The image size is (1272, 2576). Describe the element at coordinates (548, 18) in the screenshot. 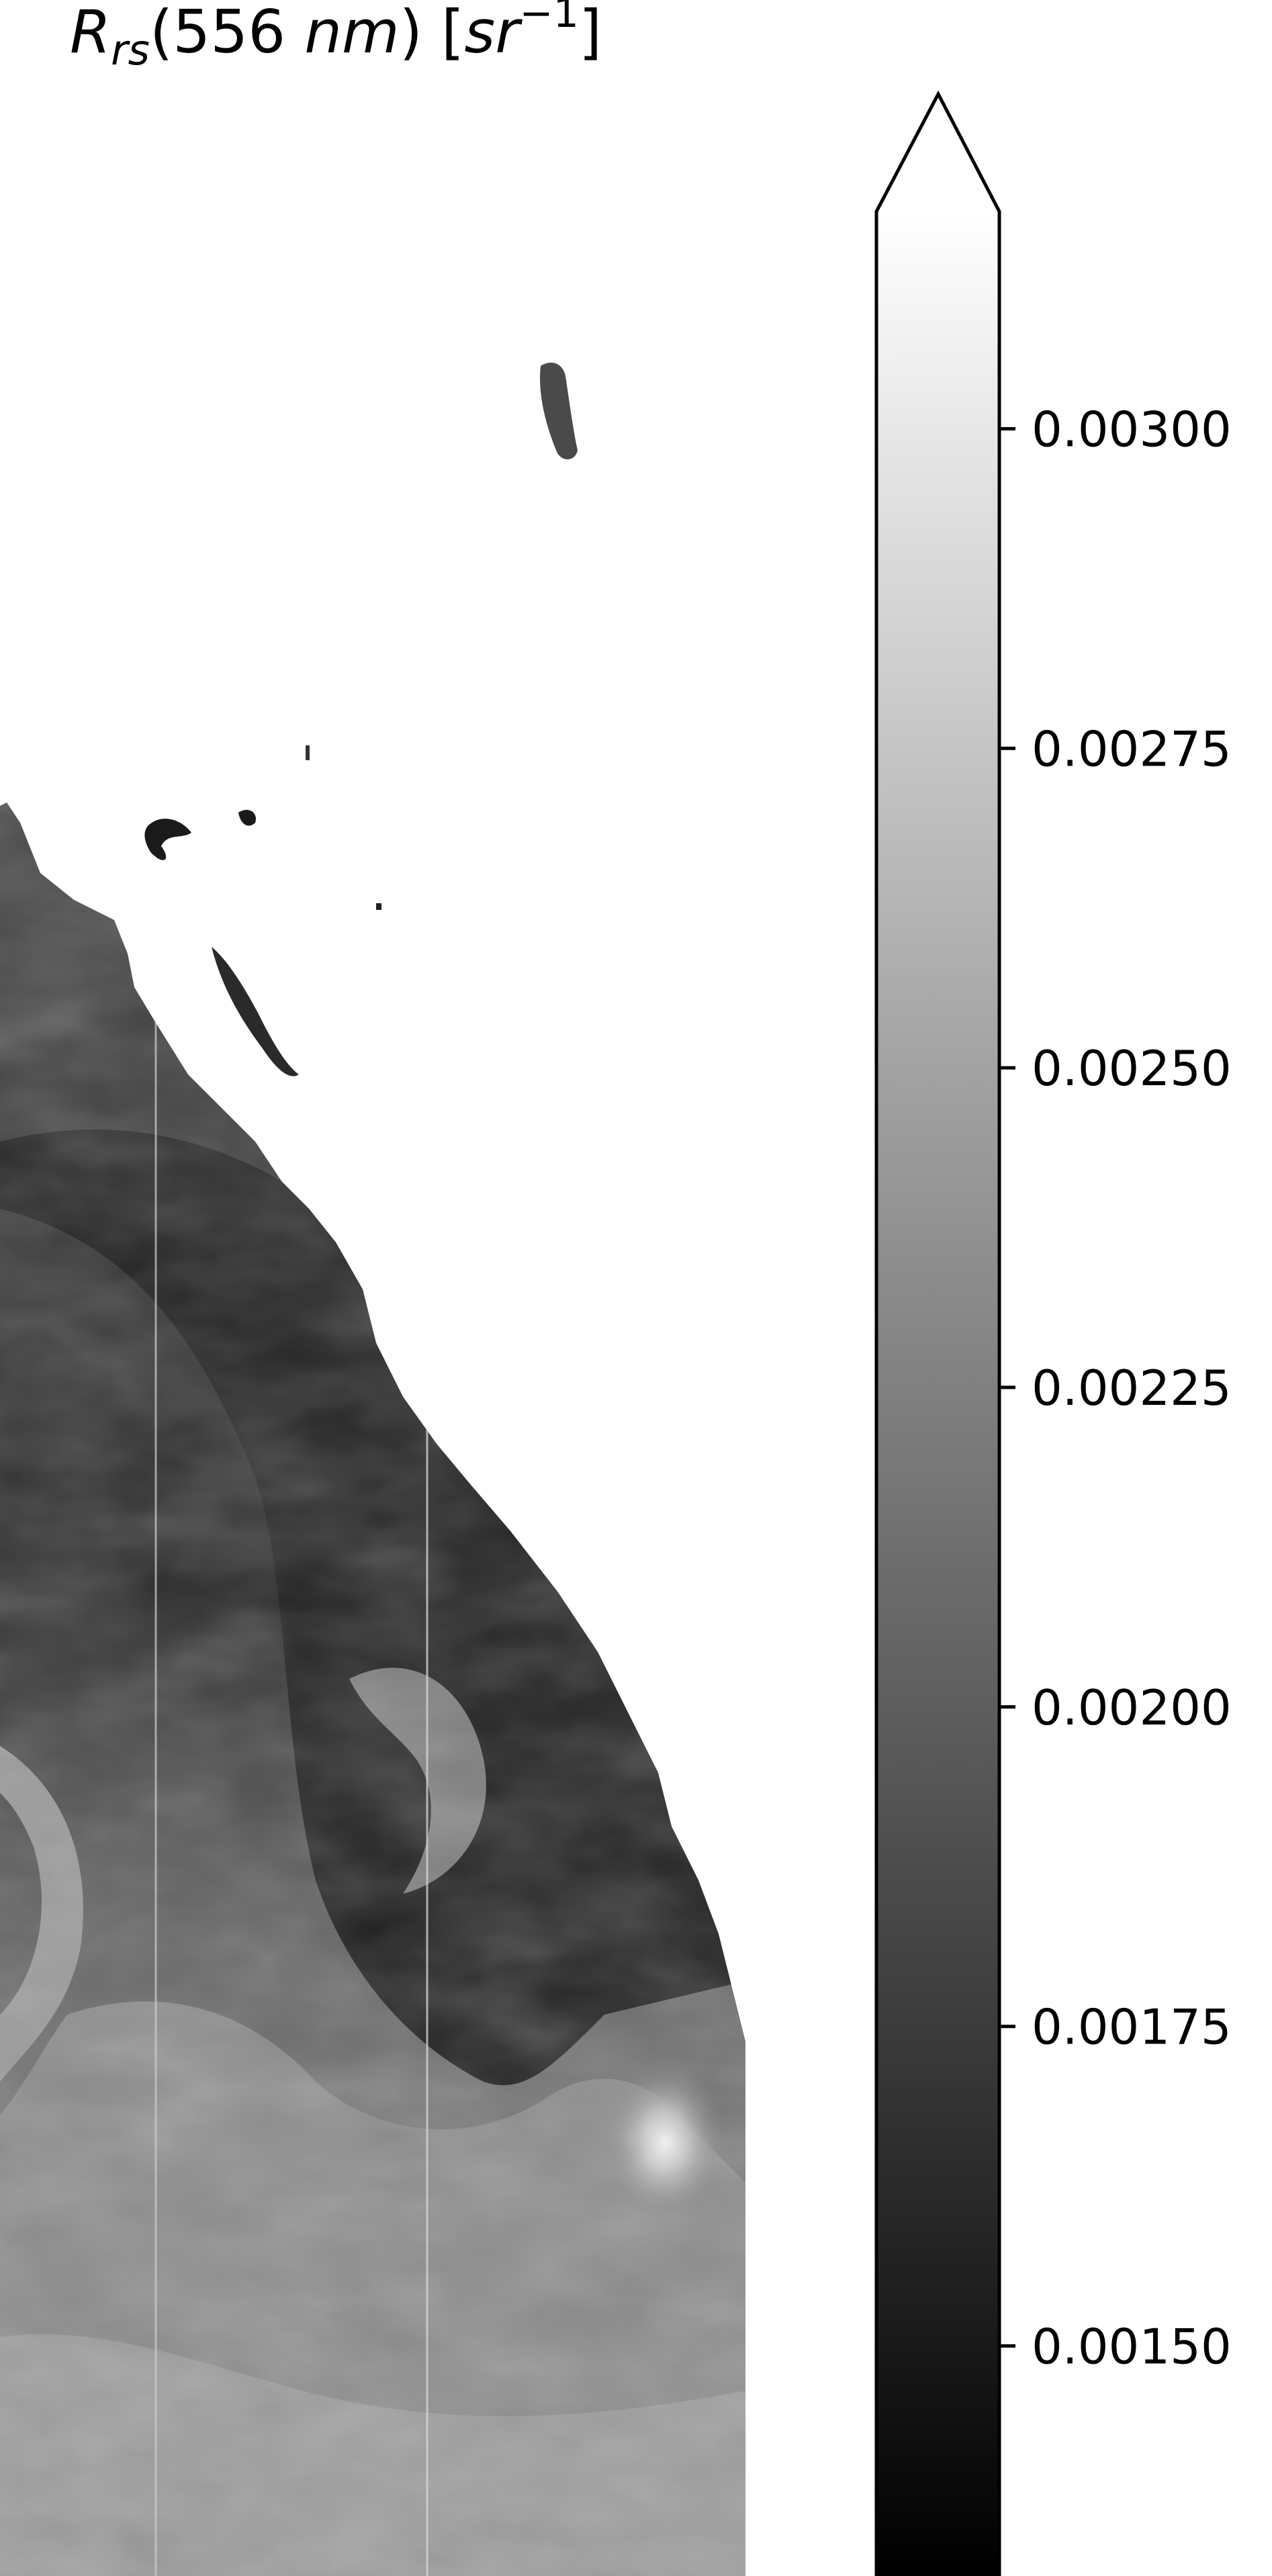

I see `title-superscript: −1` at that location.